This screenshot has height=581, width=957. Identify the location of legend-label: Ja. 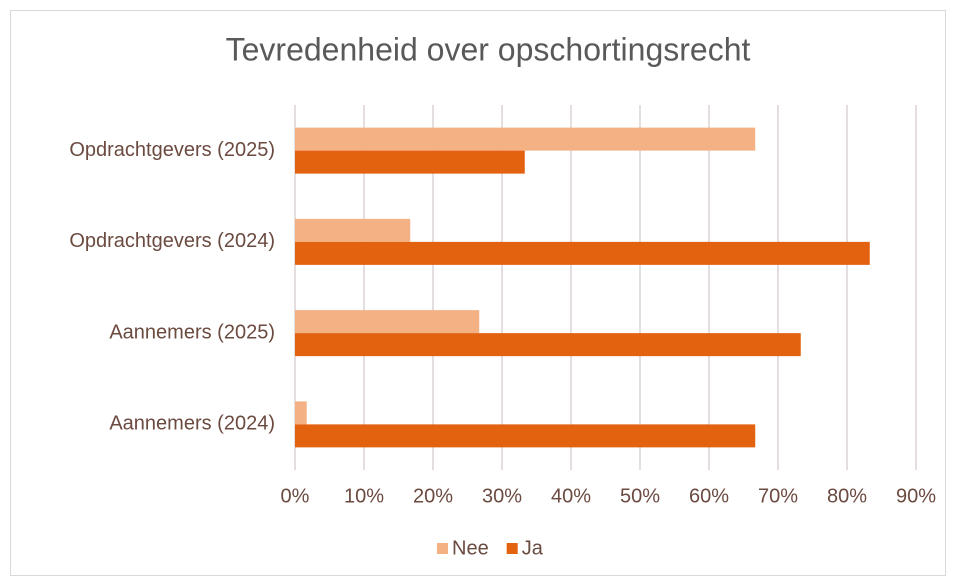
(533, 548).